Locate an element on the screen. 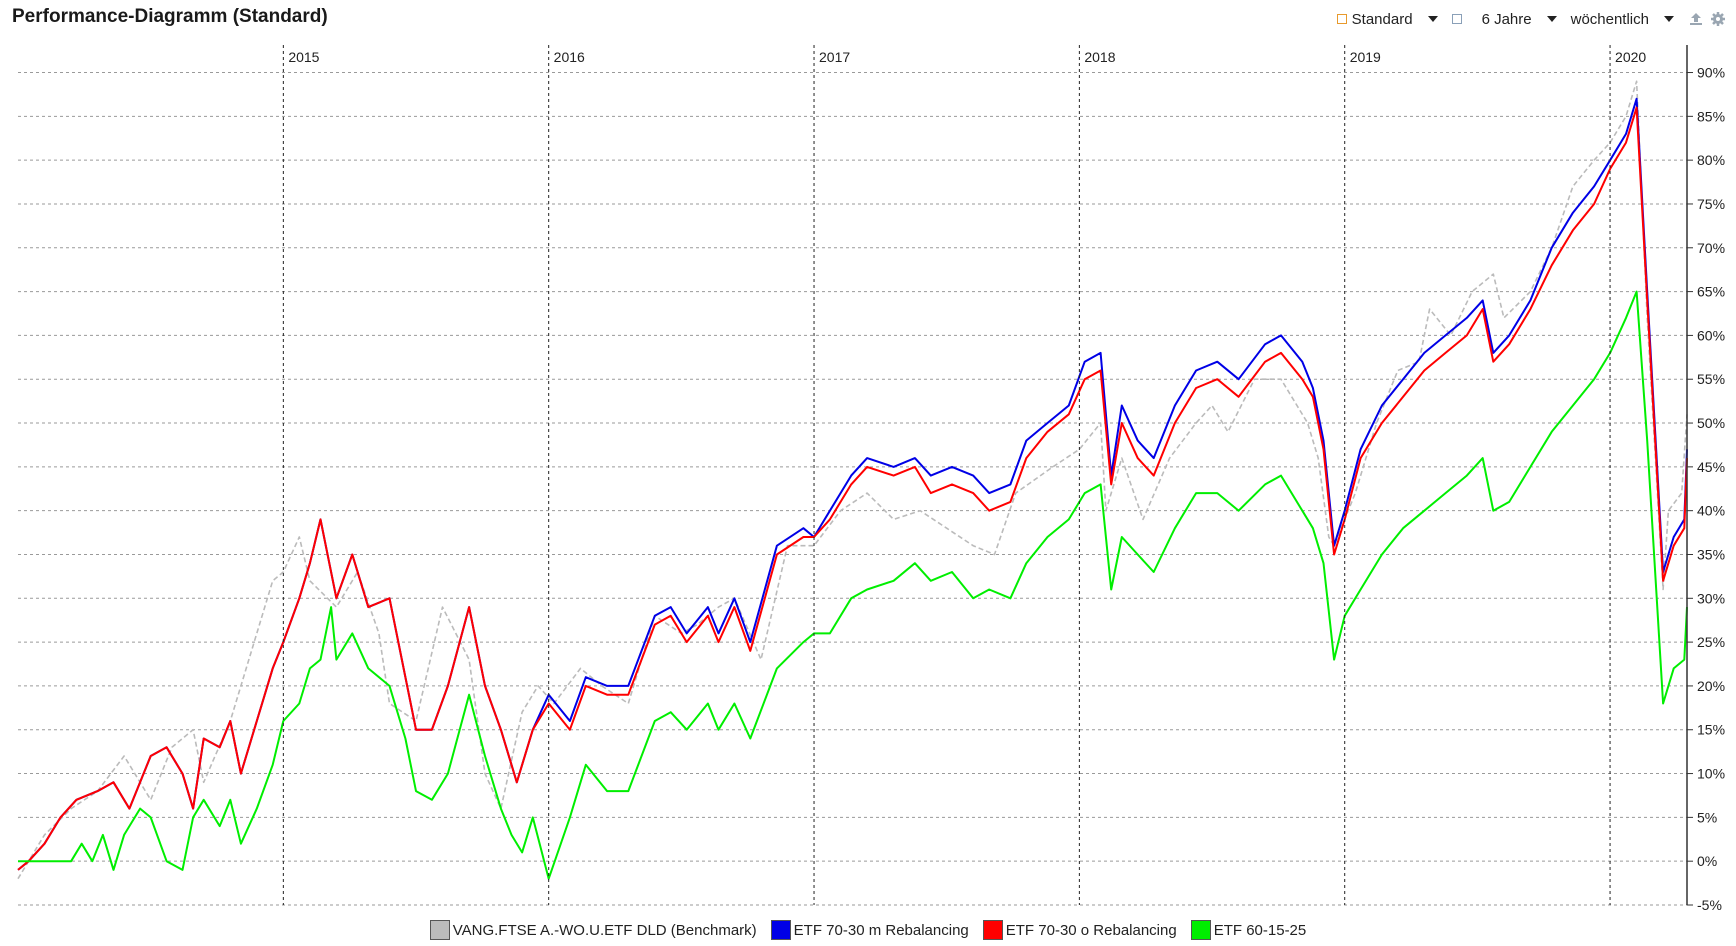  y-tick-label: 20% is located at coordinates (1711, 686).